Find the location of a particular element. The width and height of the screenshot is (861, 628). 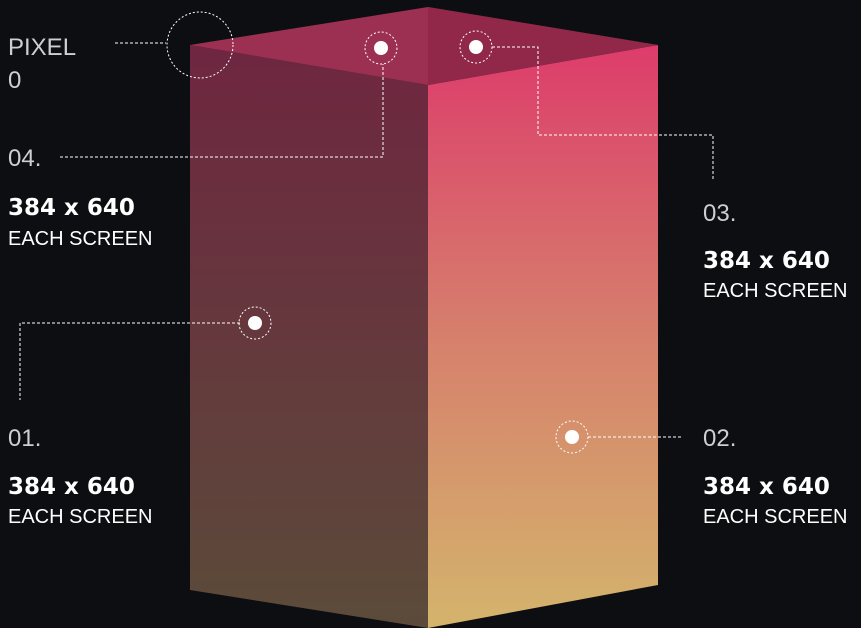

ring is located at coordinates (200, 45).